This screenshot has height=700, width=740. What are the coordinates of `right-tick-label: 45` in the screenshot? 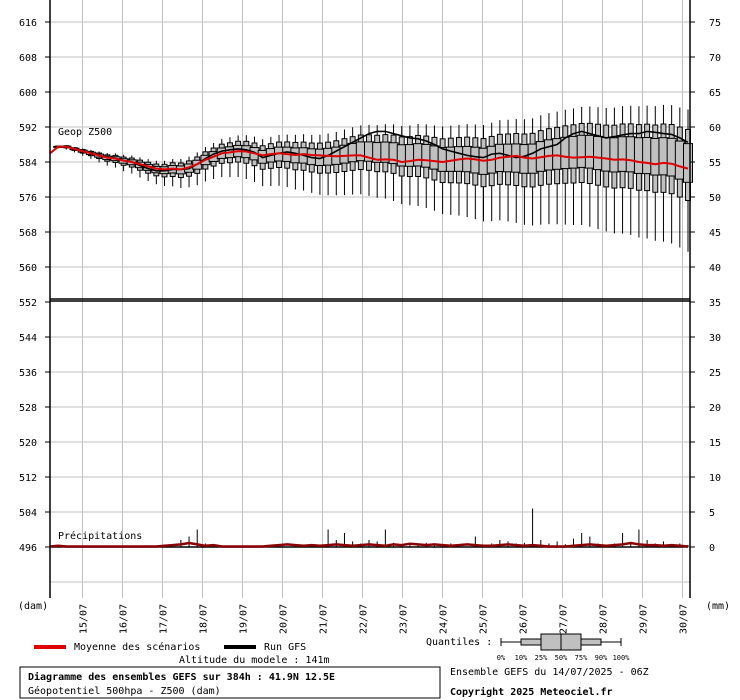 It's located at (715, 233).